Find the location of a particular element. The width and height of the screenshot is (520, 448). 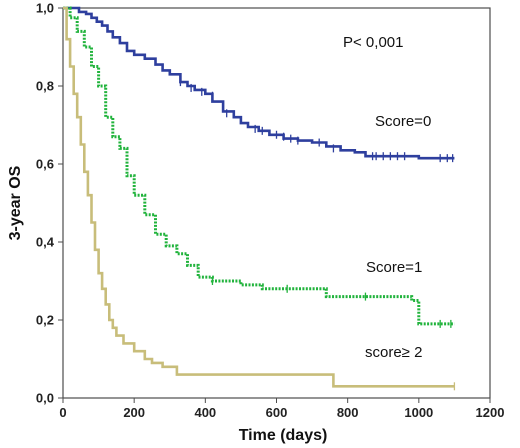

y-axis-title: 3-year OS is located at coordinates (15, 202).